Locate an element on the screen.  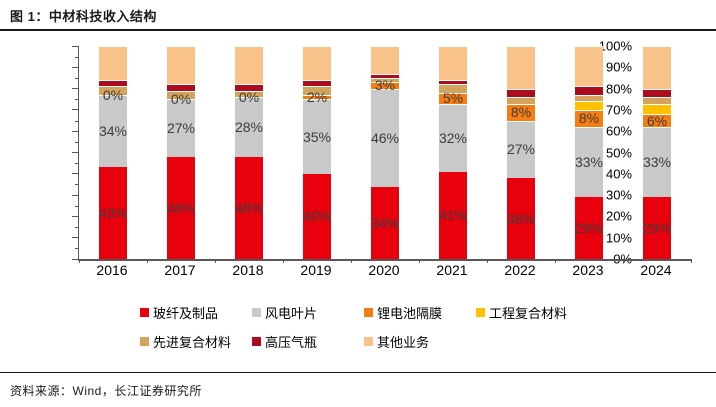
legend-label: 高压气瓶 is located at coordinates (291, 342).